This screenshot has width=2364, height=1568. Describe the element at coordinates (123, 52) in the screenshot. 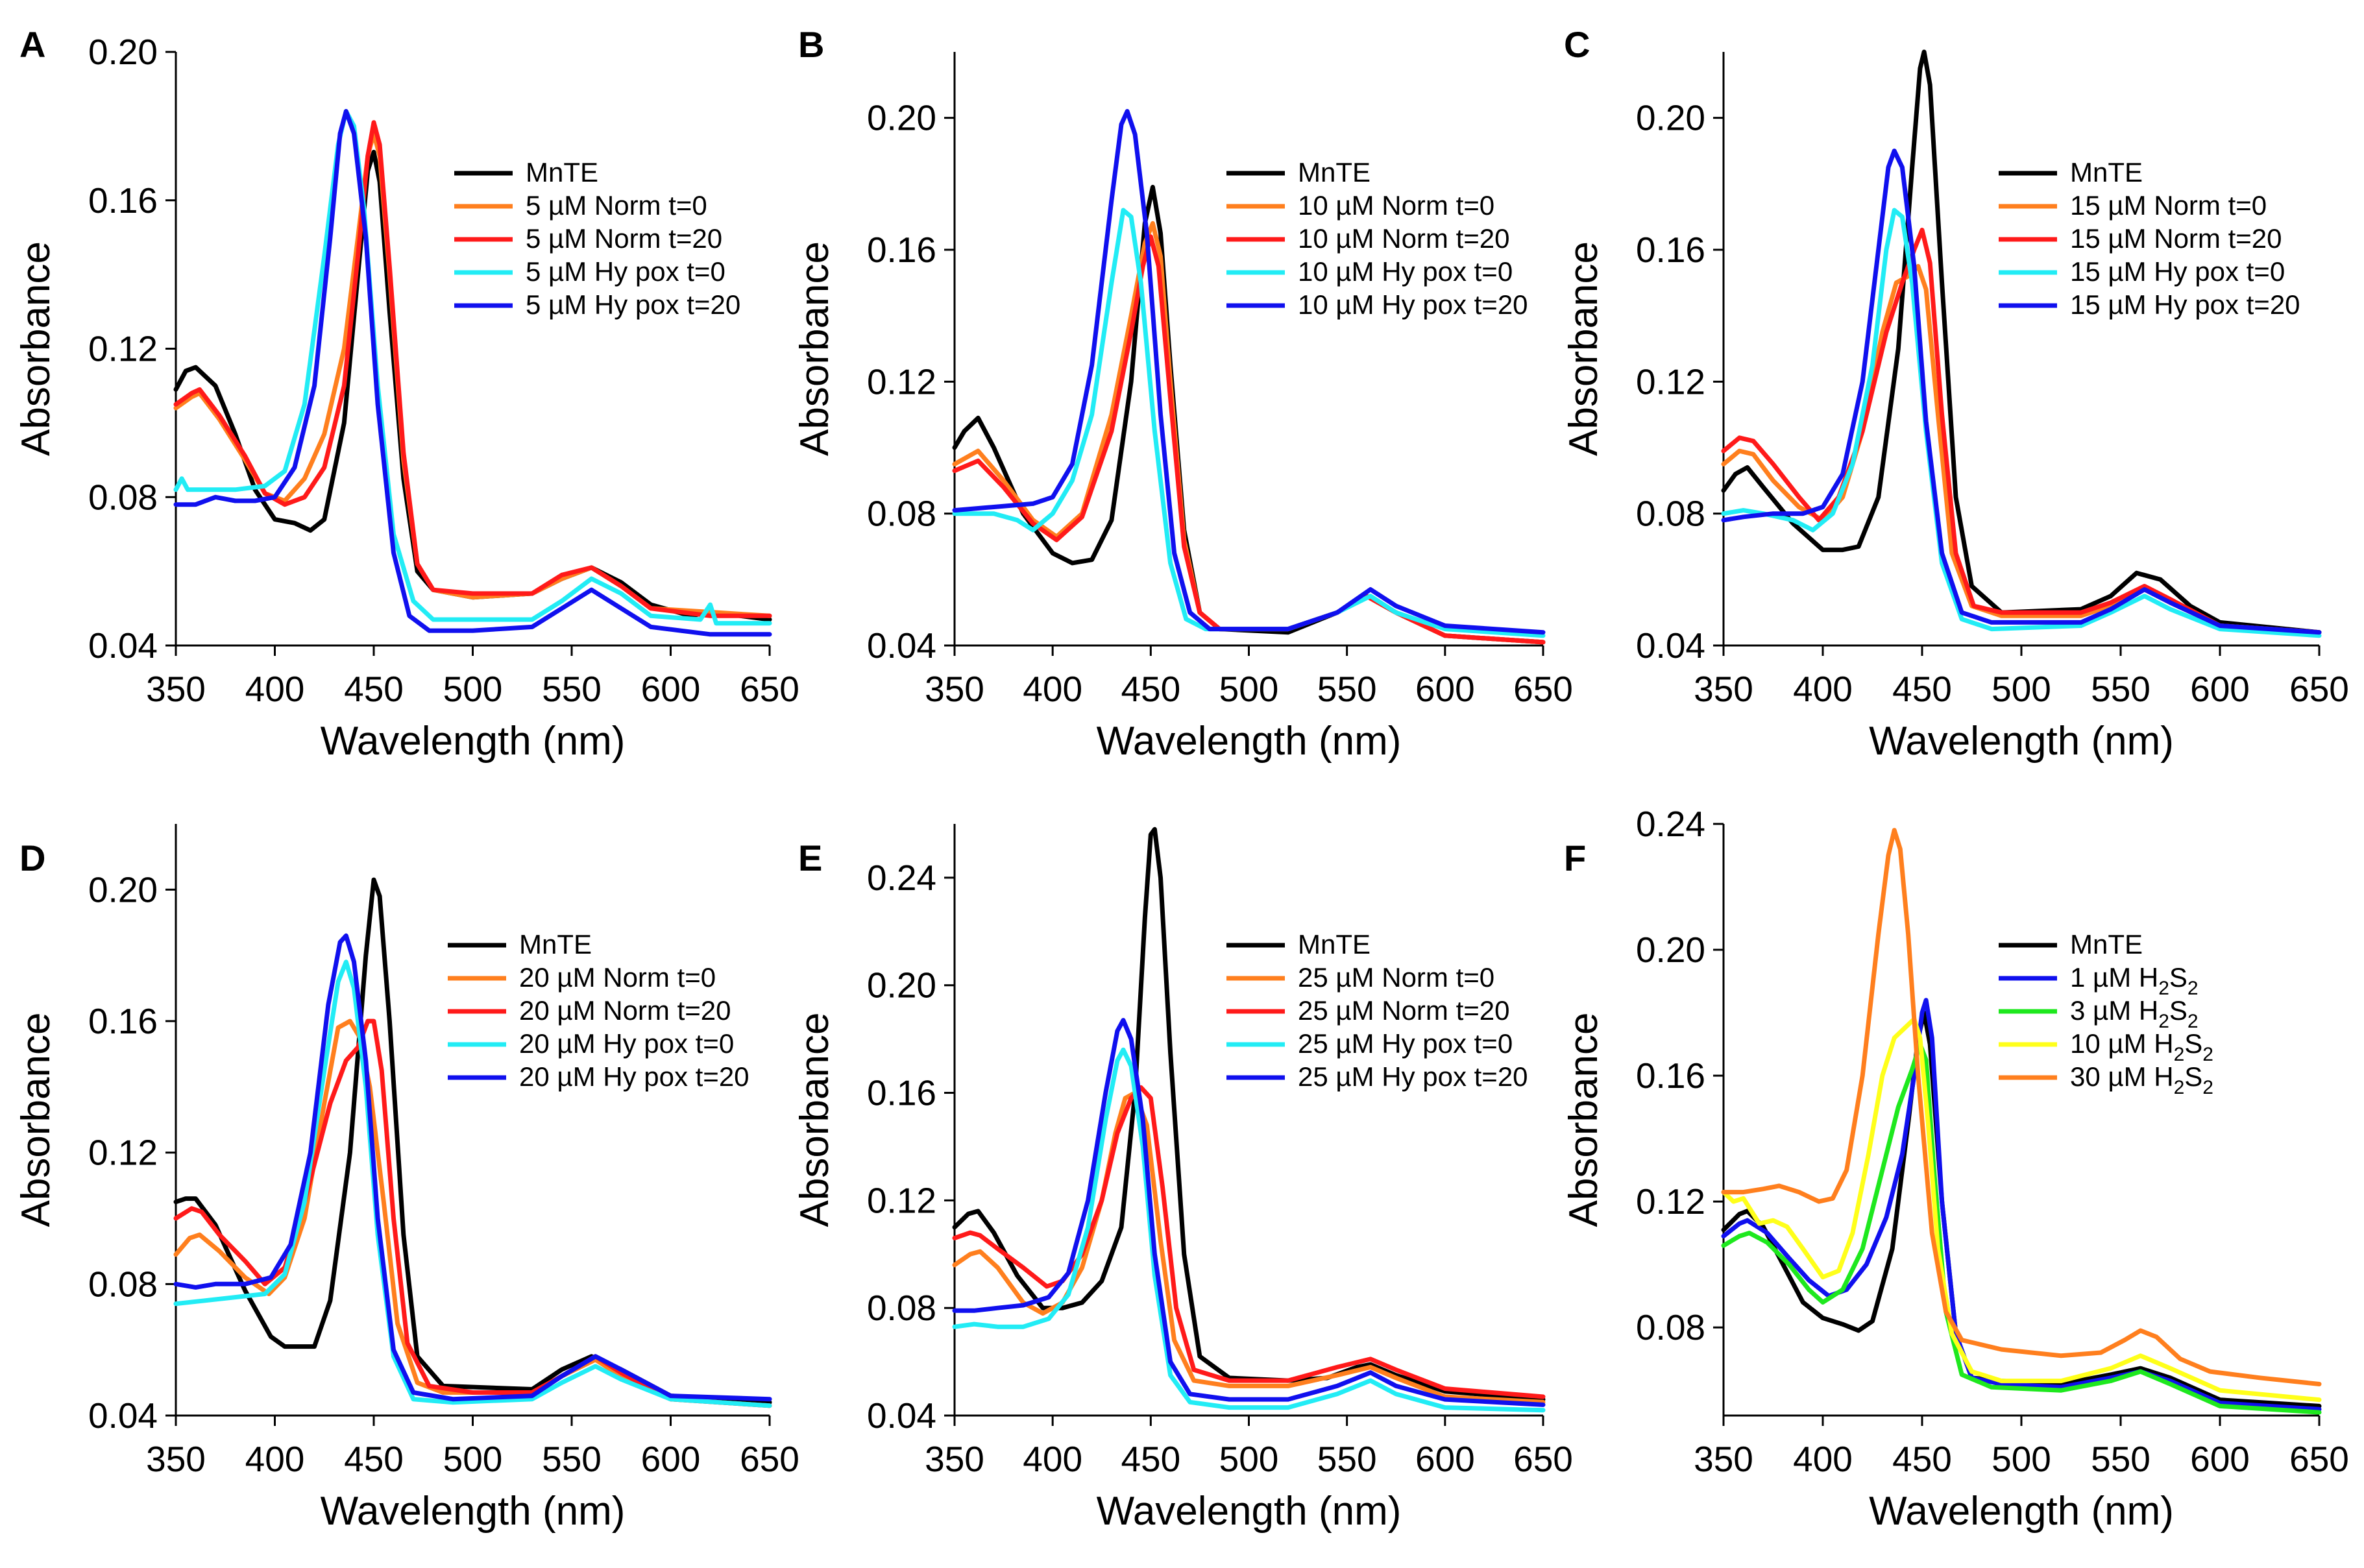

I see `pa-y-tick-label: 0.20` at that location.